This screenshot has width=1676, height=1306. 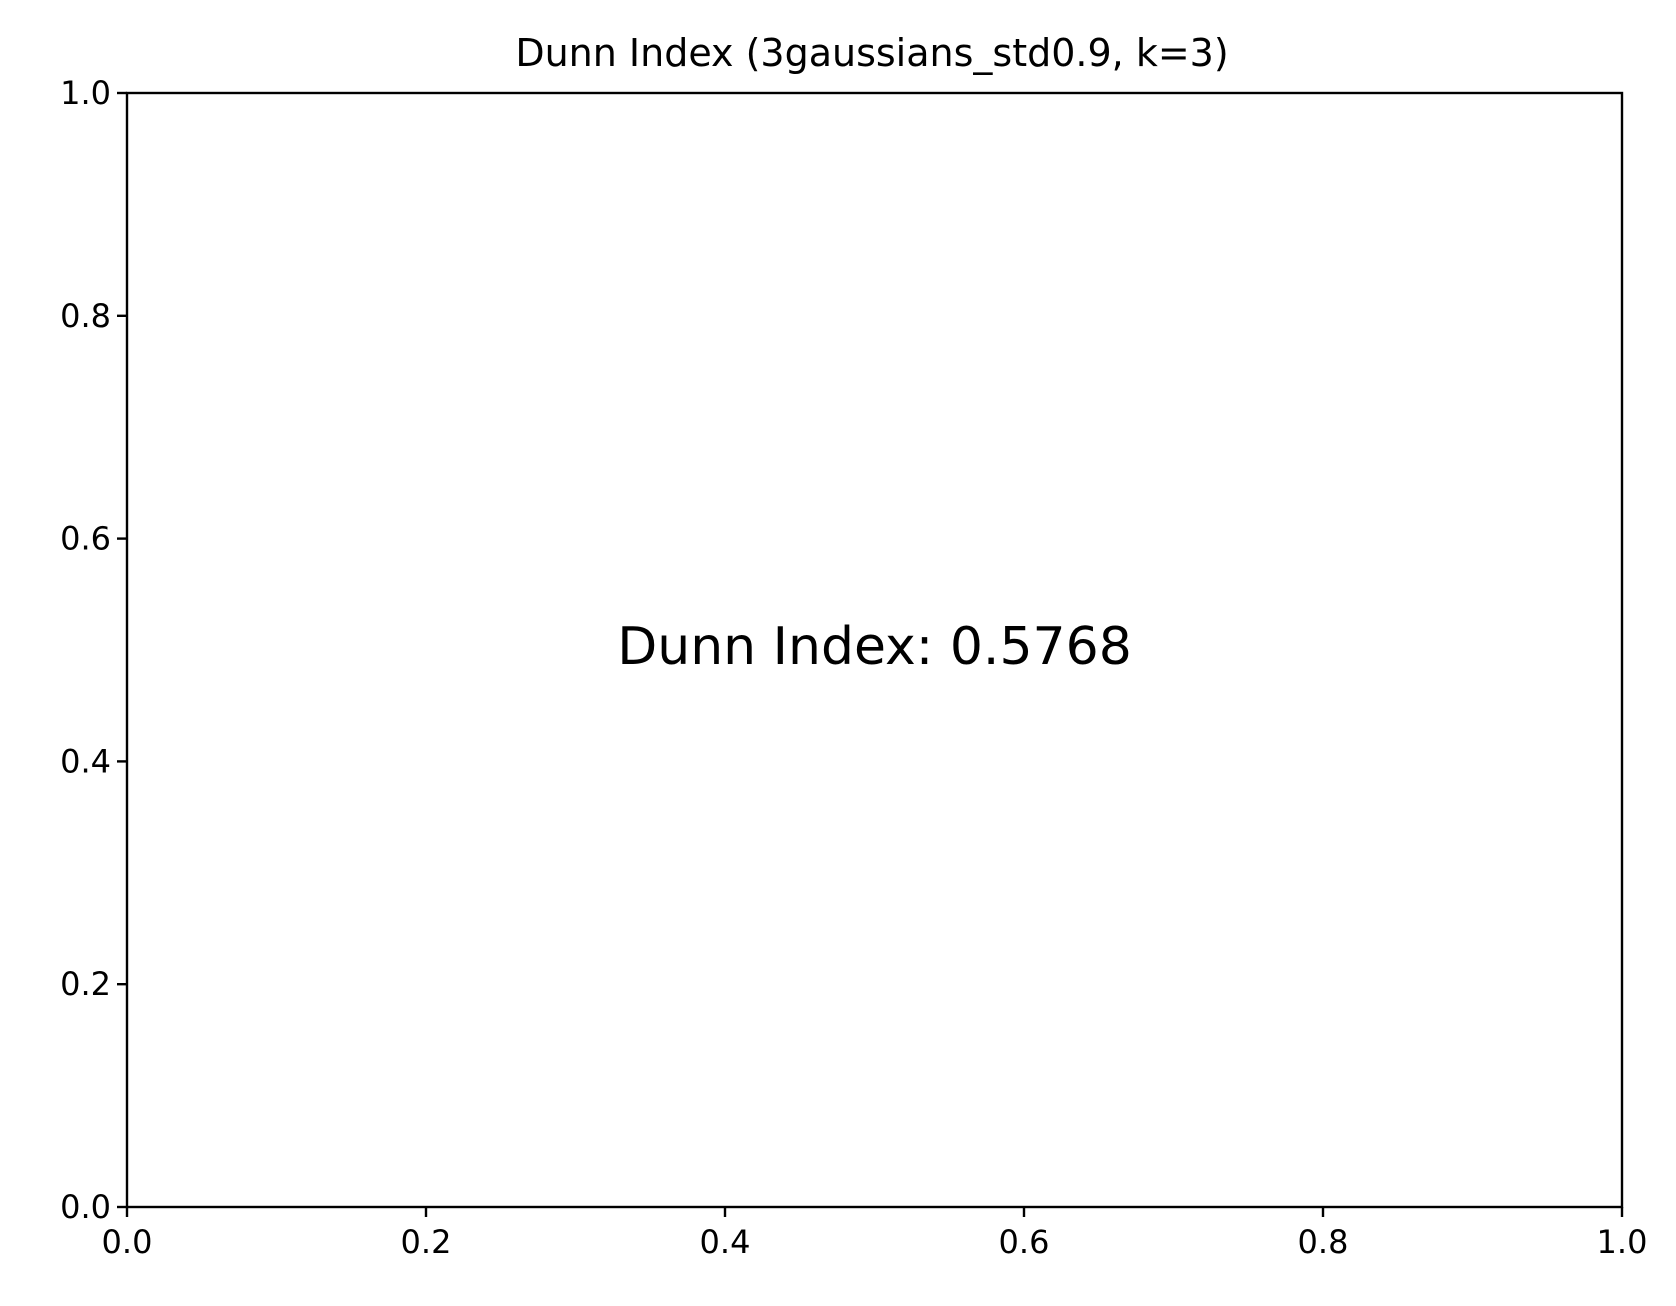 I want to click on chart-title: Dunn Index (3gaussians_std0.9, k=3), so click(x=871, y=53).